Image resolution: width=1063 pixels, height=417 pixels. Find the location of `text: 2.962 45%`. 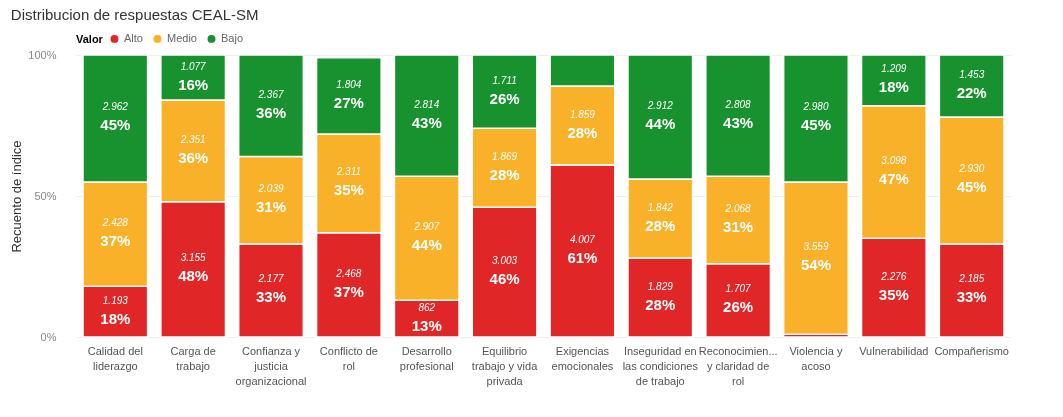

text: 2.962 45% is located at coordinates (115, 117).